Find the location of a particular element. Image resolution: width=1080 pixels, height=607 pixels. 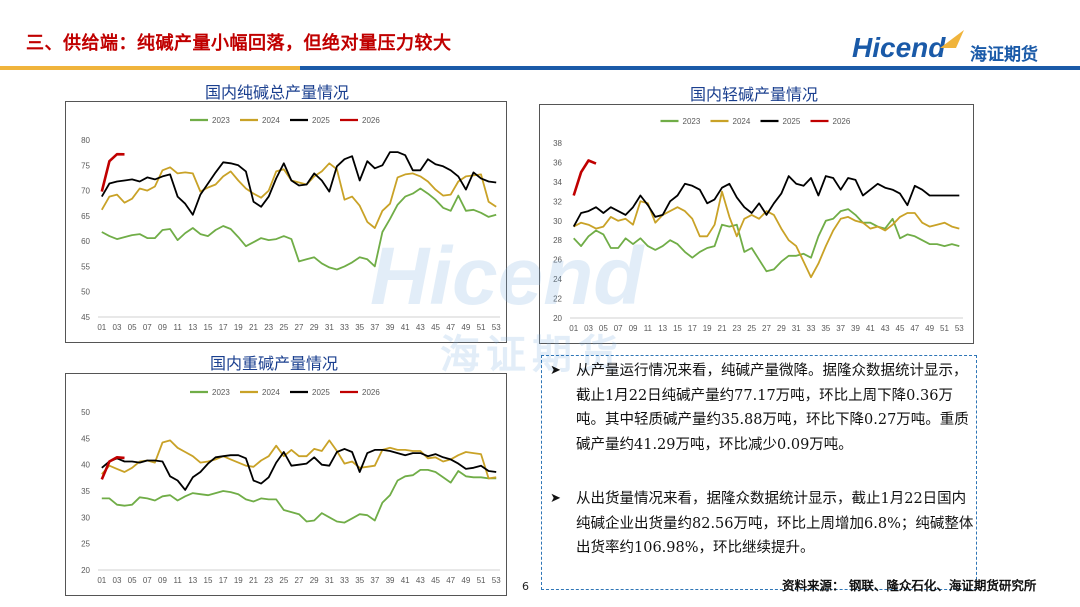

logo-chinese-name: 海证期货 is located at coordinates (1004, 55).